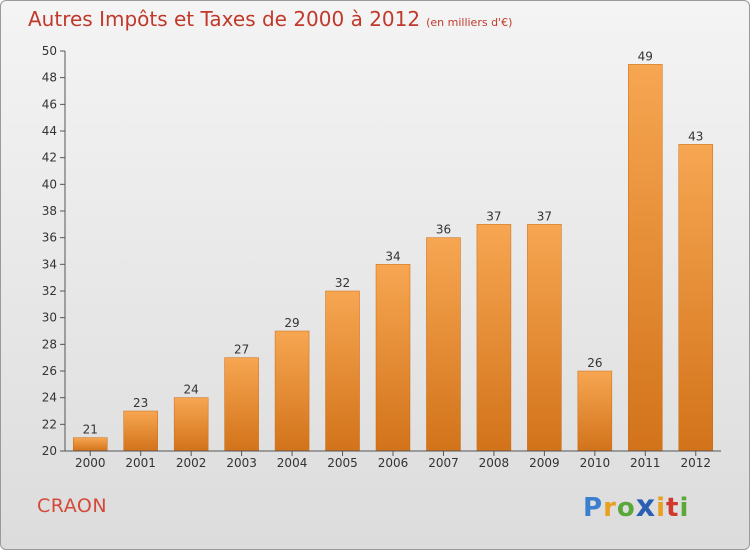 Image resolution: width=750 pixels, height=550 pixels. What do you see at coordinates (392, 256) in the screenshot?
I see `bar-value-label: 34` at bounding box center [392, 256].